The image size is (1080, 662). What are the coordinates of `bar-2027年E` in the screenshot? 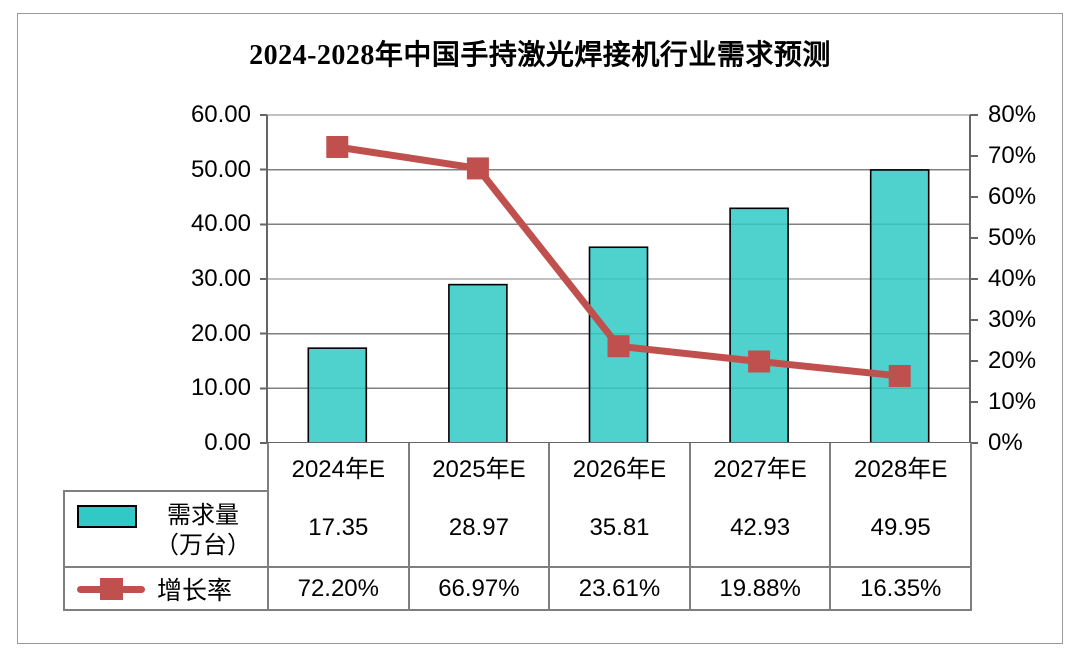 It's located at (759, 325).